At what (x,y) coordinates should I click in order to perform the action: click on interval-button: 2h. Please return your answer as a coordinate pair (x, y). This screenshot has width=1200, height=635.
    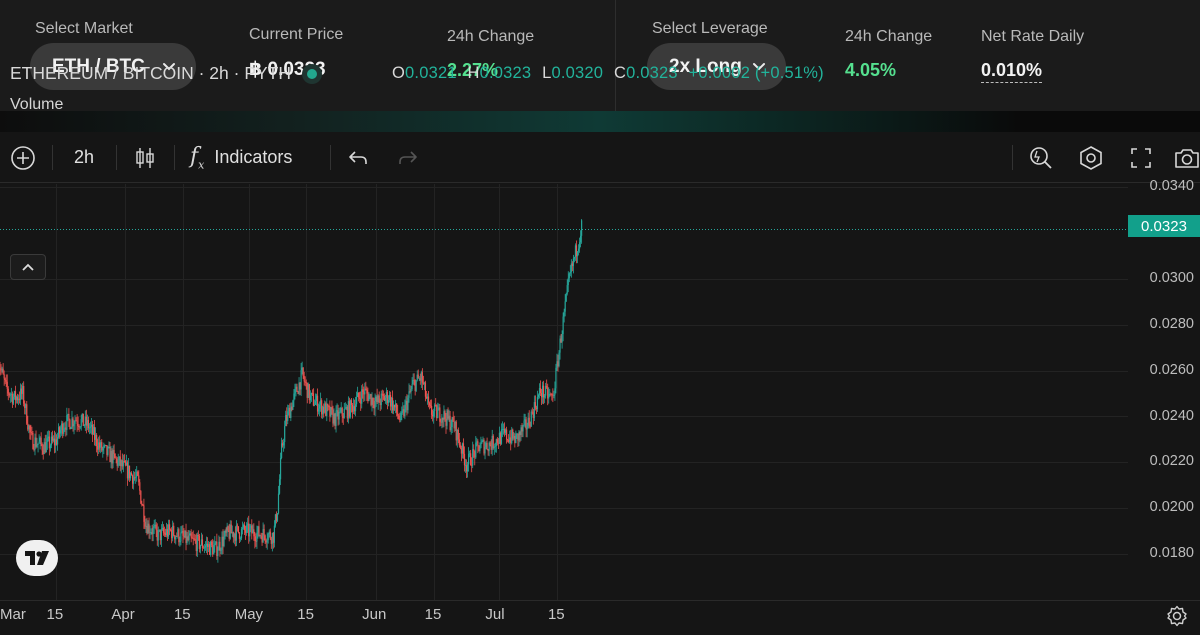
    Looking at the image, I should click on (84, 157).